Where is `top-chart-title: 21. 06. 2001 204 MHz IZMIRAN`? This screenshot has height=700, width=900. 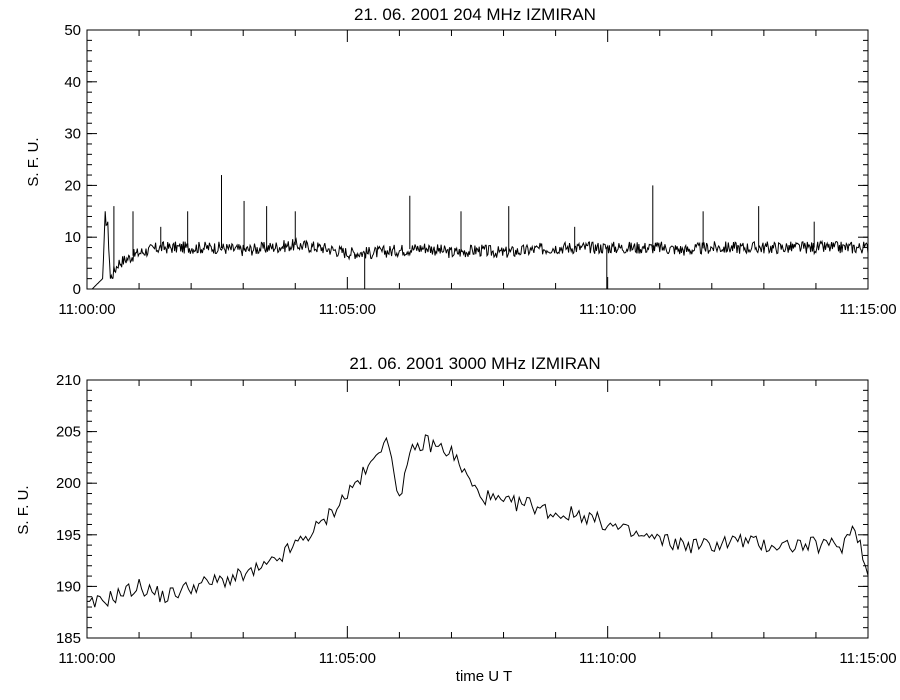 top-chart-title: 21. 06. 2001 204 MHz IZMIRAN is located at coordinates (475, 14).